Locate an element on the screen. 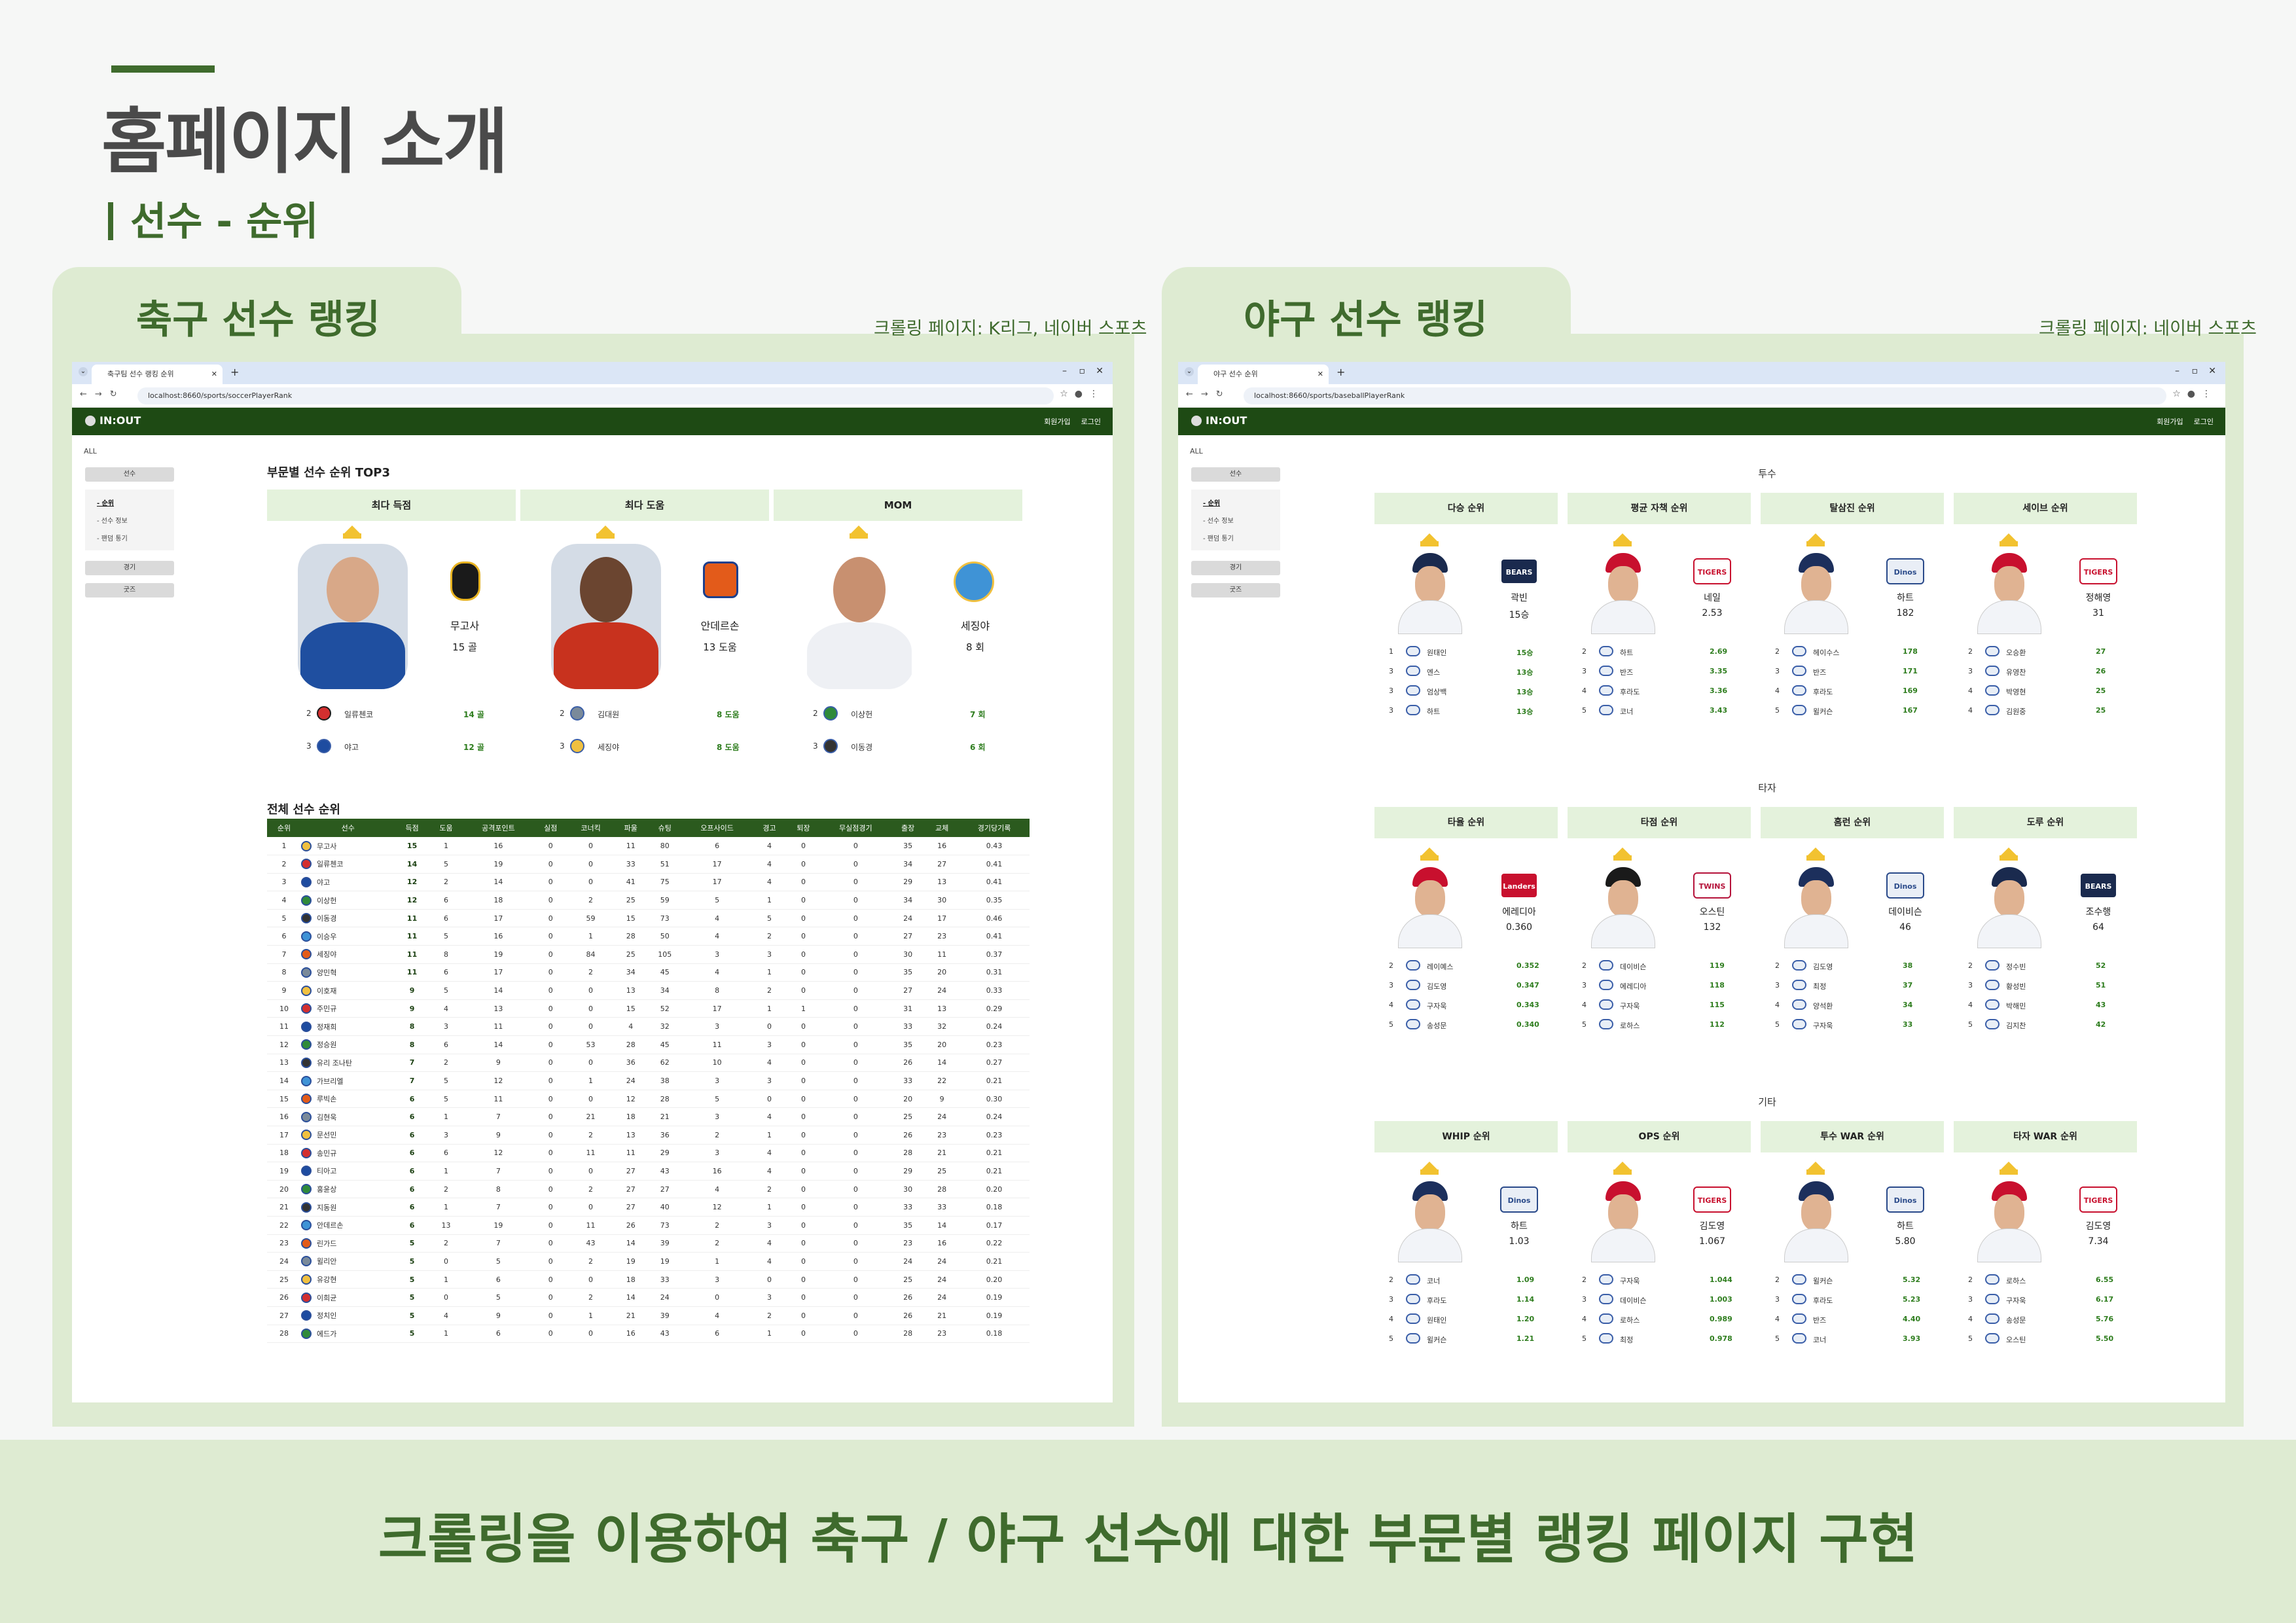 Image resolution: width=2296 pixels, height=1623 pixels. table-row: 13 유리 조나탄 7 2 9 0 0 36 62 10 4 0 0 26 14 0.27 is located at coordinates (648, 1063).